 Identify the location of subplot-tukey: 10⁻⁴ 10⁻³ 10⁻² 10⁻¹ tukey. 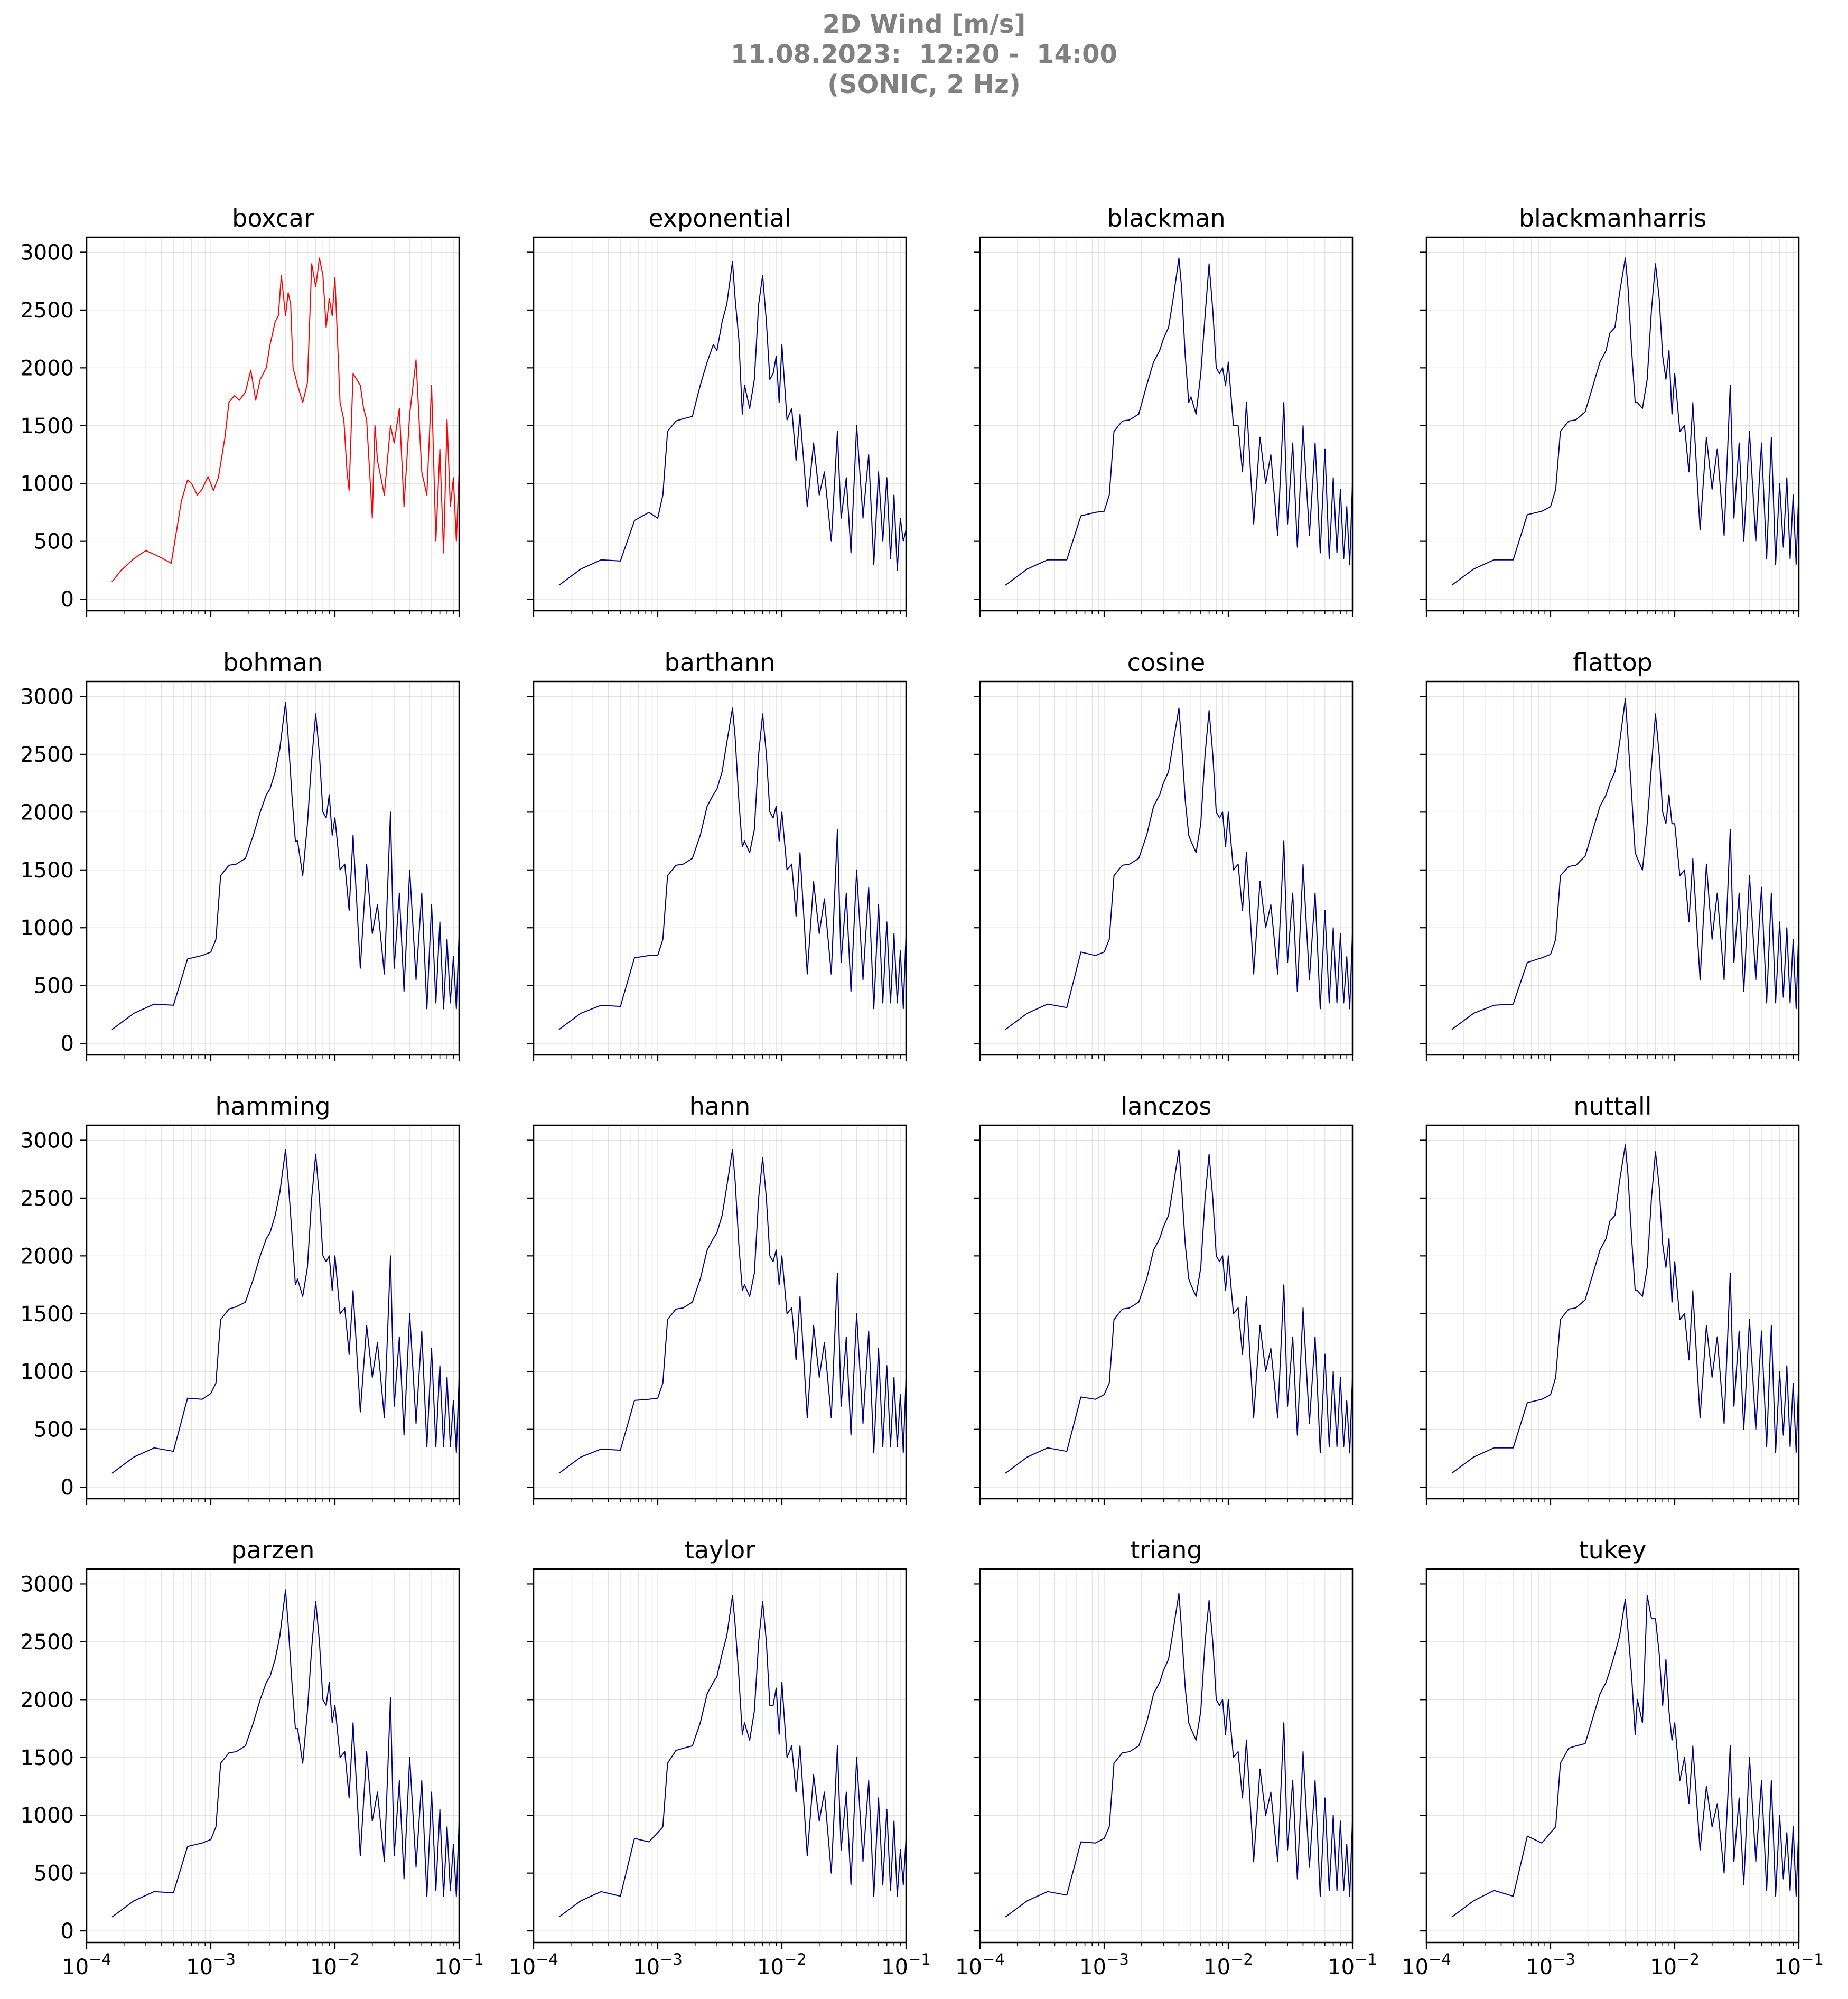
(1613, 1757).